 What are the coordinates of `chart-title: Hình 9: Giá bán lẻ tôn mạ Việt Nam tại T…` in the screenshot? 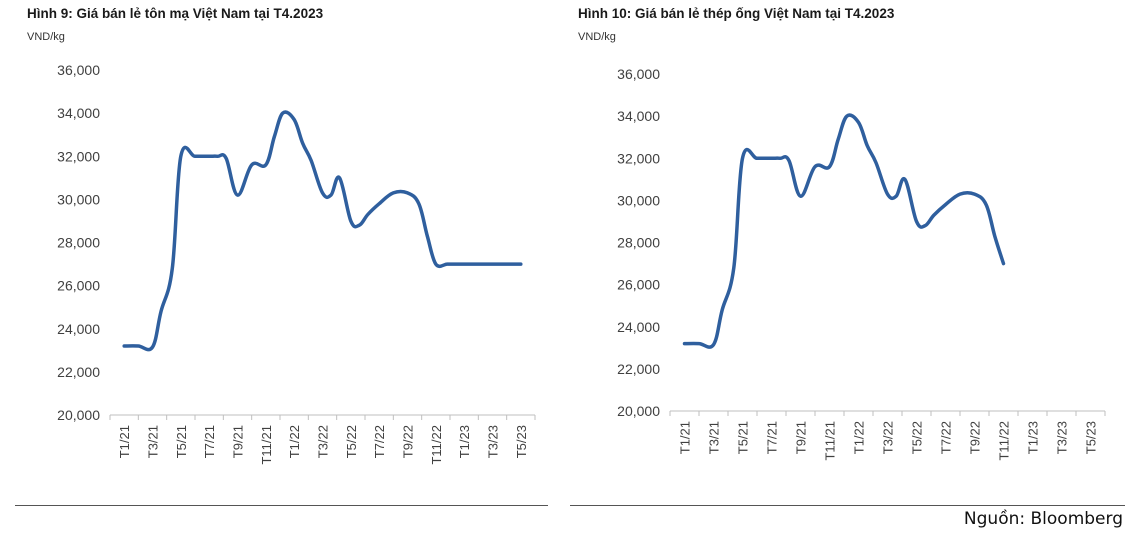 It's located at (175, 13).